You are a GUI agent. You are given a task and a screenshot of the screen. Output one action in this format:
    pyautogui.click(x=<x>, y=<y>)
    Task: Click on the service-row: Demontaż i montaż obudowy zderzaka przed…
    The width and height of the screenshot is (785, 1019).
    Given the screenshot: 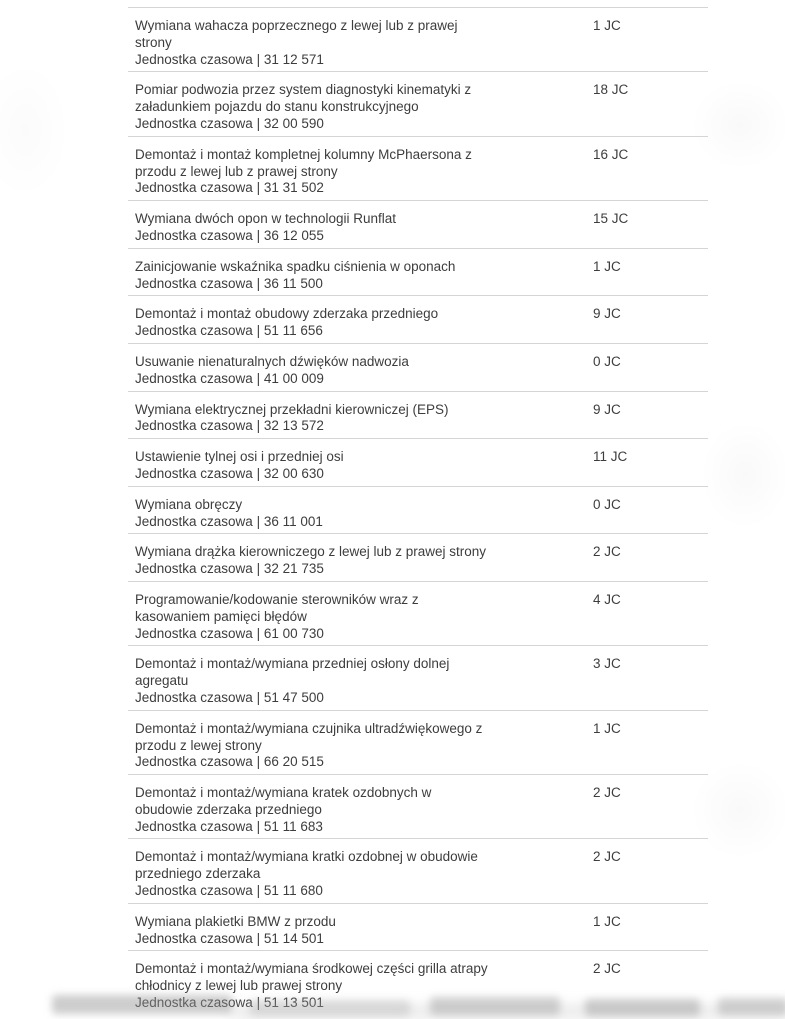 What is the action you would take?
    pyautogui.click(x=418, y=319)
    